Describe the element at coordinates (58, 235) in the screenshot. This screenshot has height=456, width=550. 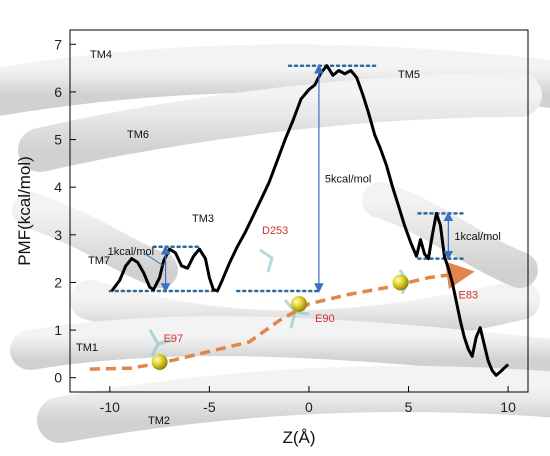
I see `y-tick-label: 3` at that location.